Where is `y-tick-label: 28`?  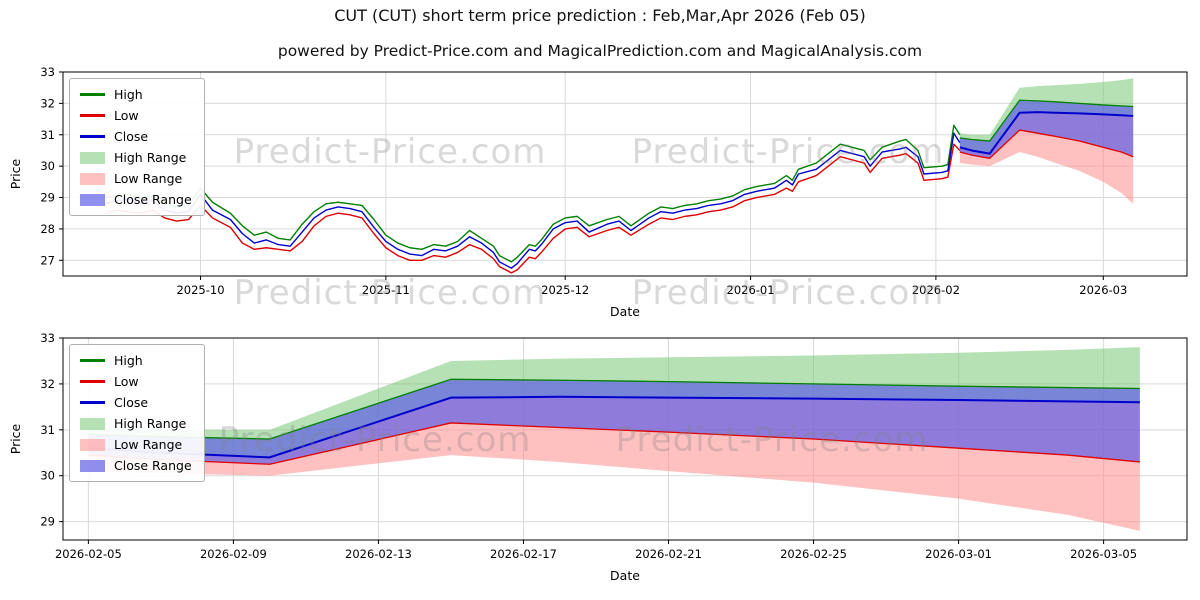
y-tick-label: 28 is located at coordinates (47, 229).